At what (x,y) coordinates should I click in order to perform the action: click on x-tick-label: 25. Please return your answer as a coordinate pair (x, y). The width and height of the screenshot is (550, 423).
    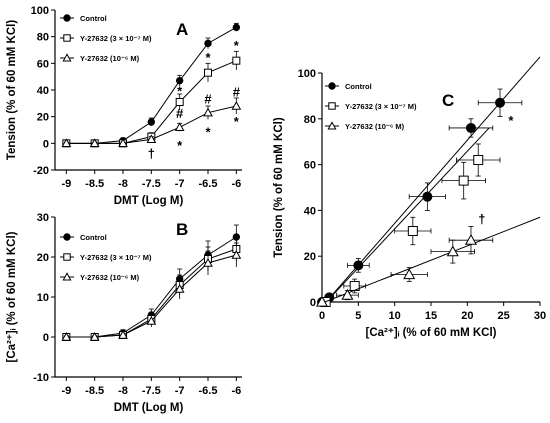
    Looking at the image, I should click on (504, 316).